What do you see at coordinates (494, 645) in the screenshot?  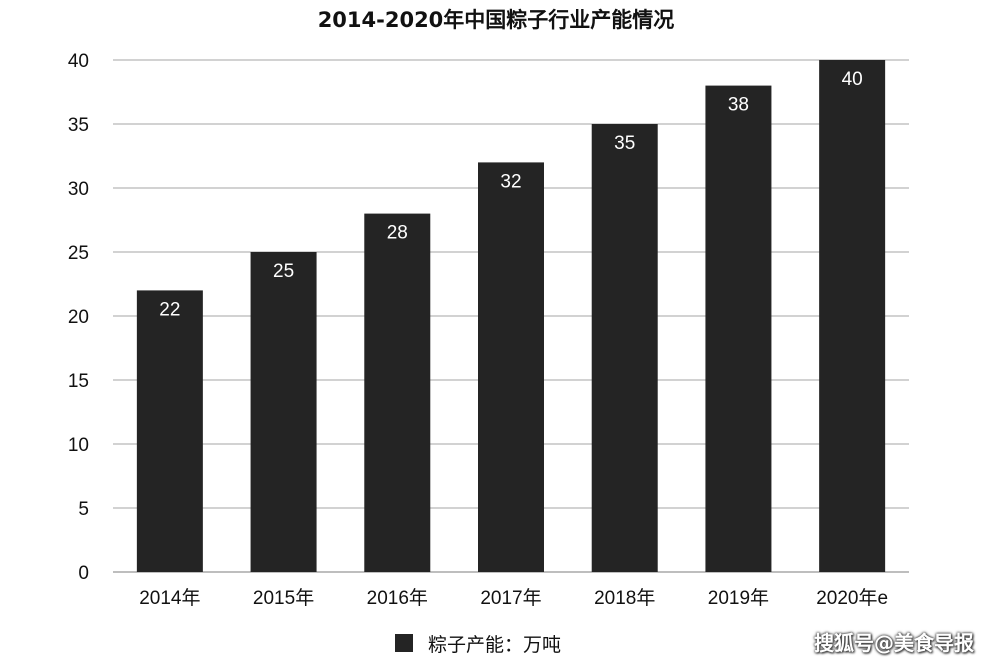 I see `legend-label: 粽子产能：万吨` at bounding box center [494, 645].